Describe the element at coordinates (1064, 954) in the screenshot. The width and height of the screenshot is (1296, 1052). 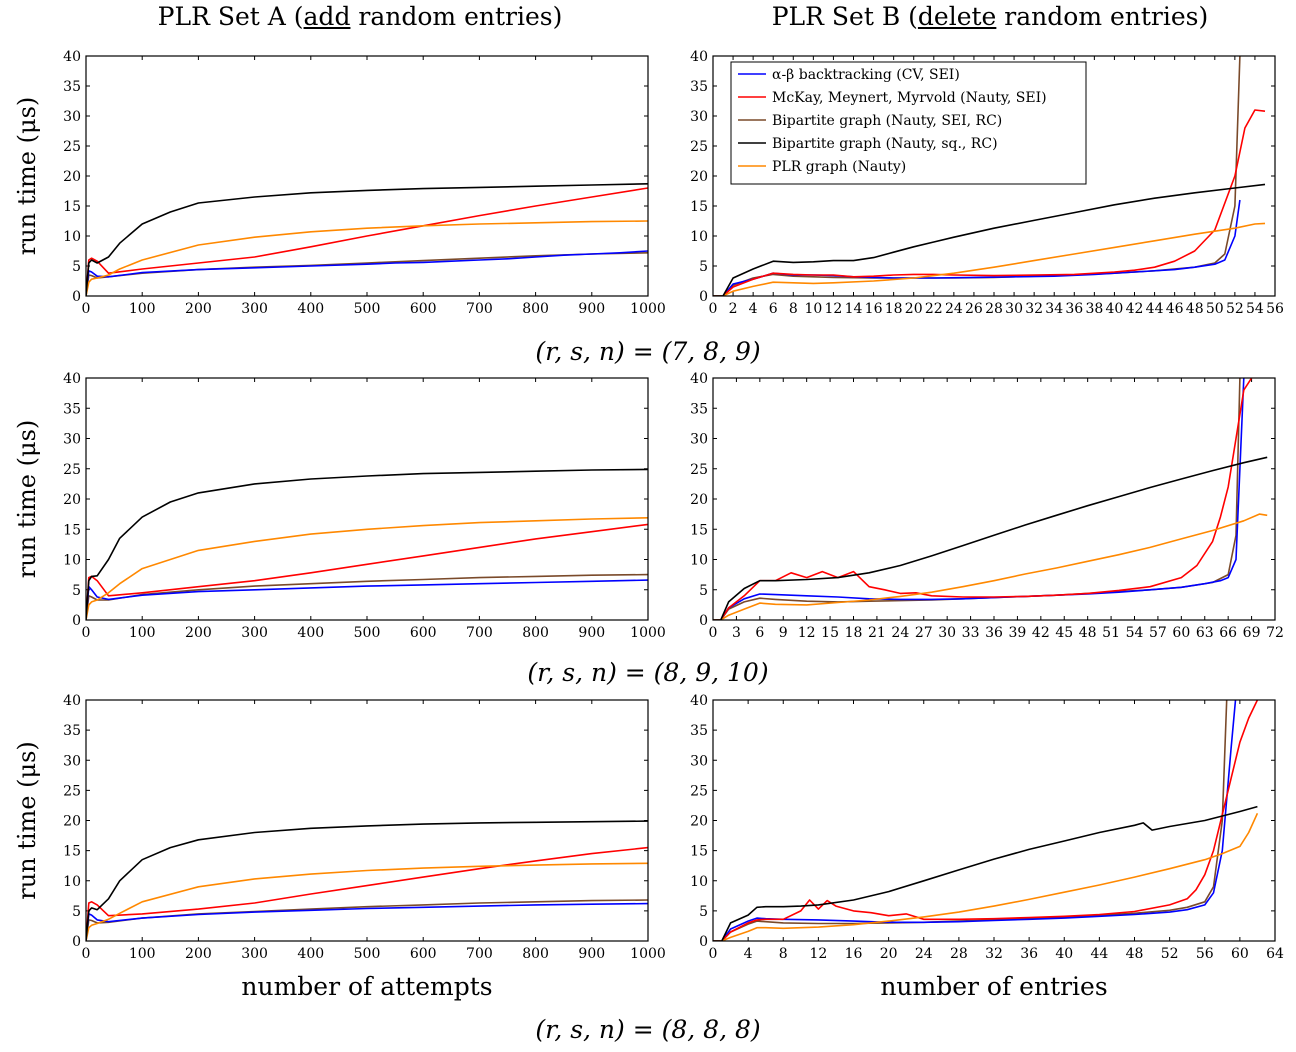
I see `x-tick-label: 40` at that location.